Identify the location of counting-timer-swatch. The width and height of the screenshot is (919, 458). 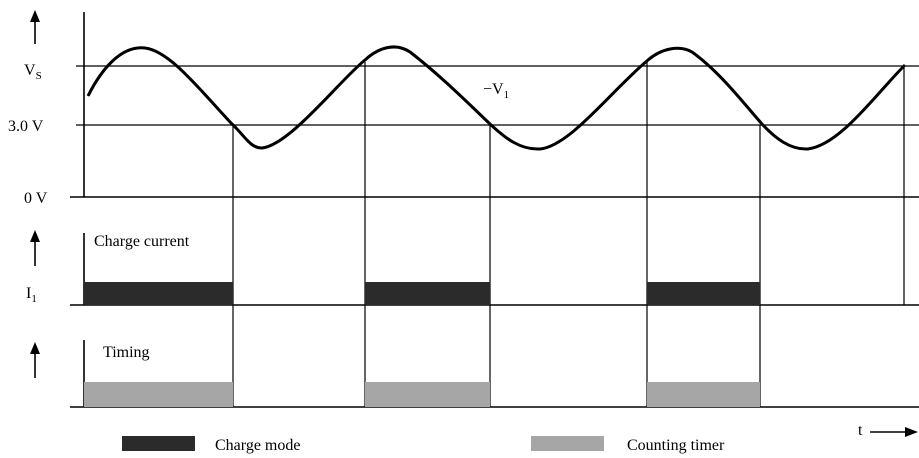
(567, 443).